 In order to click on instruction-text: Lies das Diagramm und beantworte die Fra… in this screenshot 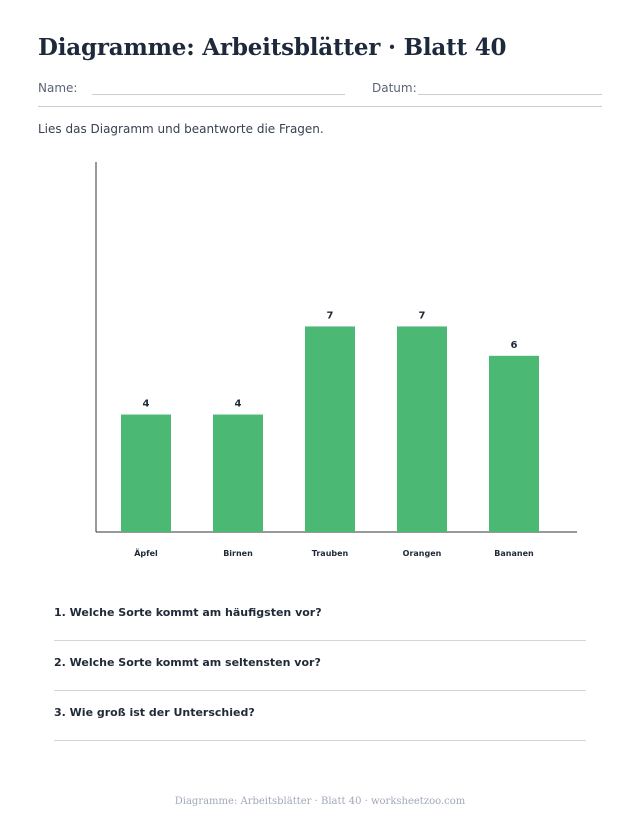, I will do `click(181, 129)`.